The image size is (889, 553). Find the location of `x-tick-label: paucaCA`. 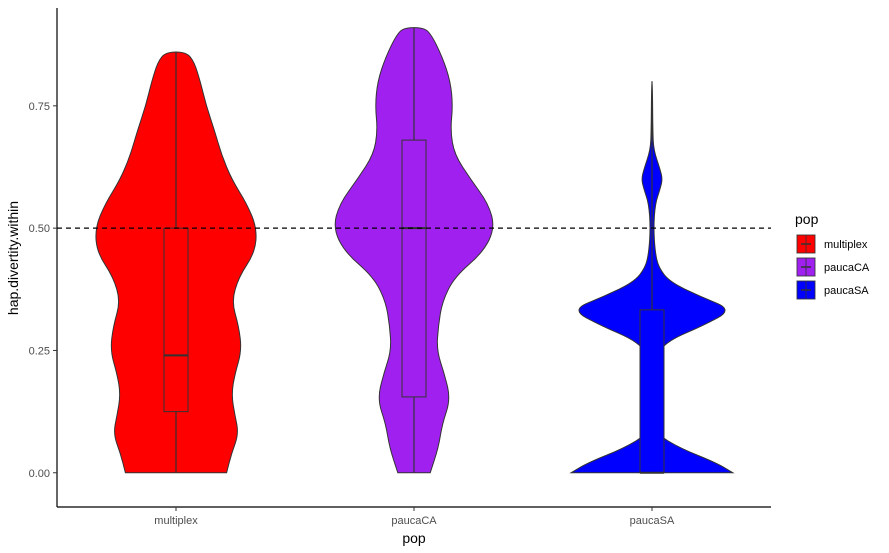

x-tick-label: paucaCA is located at coordinates (414, 521).